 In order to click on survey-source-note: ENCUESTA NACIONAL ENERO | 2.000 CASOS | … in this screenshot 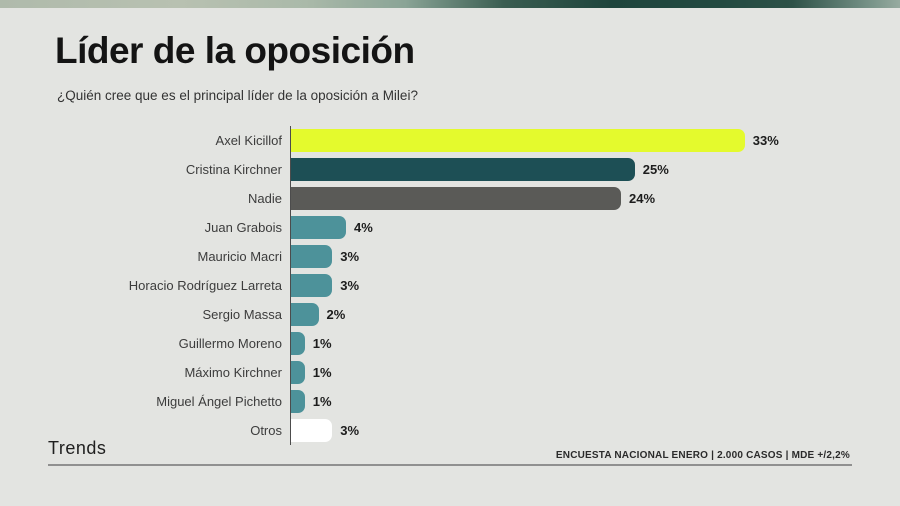, I will do `click(702, 455)`.